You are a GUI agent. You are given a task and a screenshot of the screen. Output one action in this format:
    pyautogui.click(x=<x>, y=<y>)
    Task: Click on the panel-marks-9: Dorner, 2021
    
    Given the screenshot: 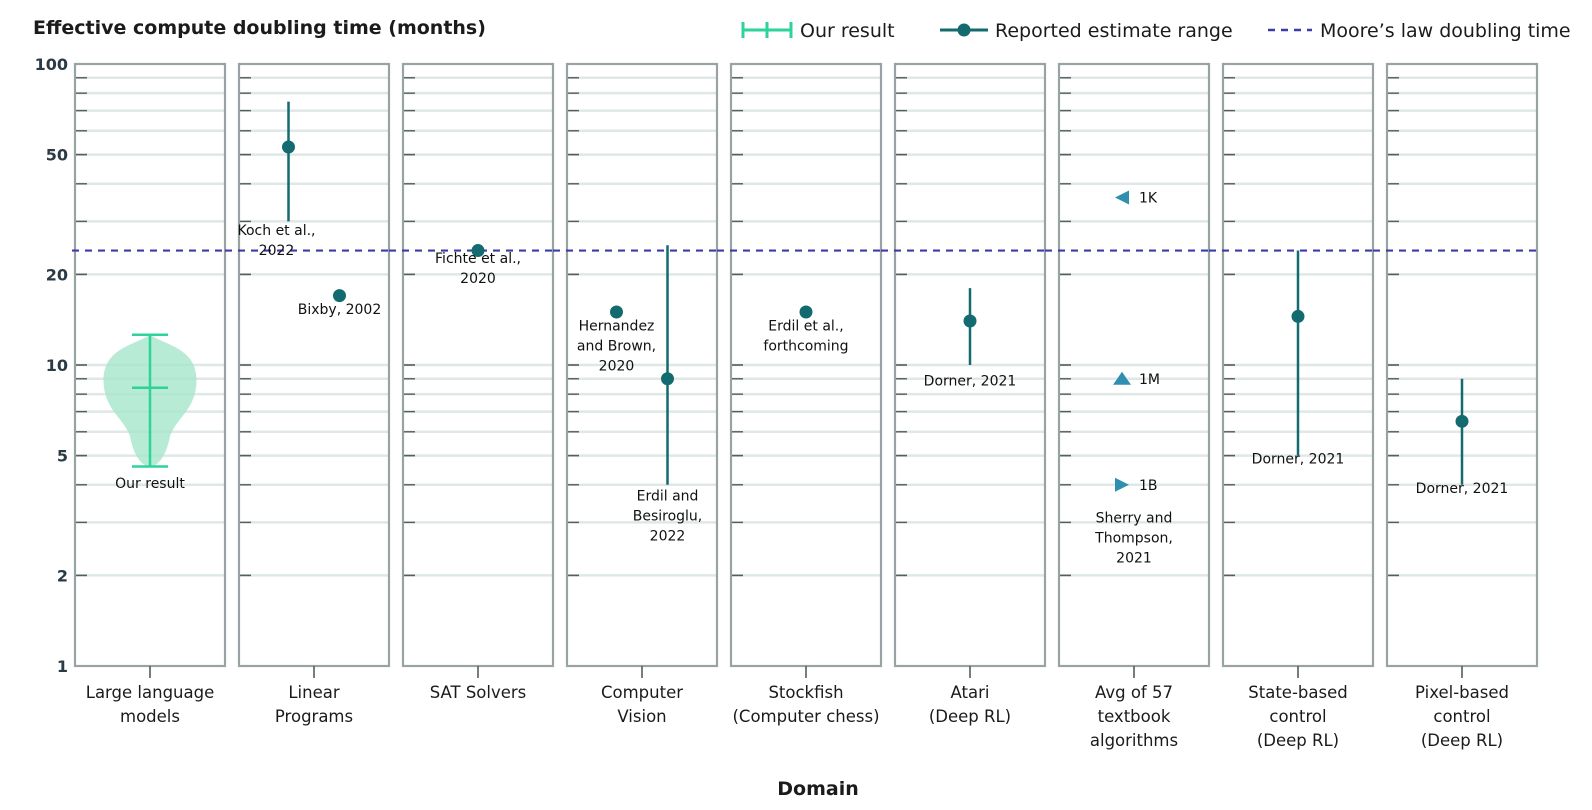 What is the action you would take?
    pyautogui.click(x=1462, y=437)
    